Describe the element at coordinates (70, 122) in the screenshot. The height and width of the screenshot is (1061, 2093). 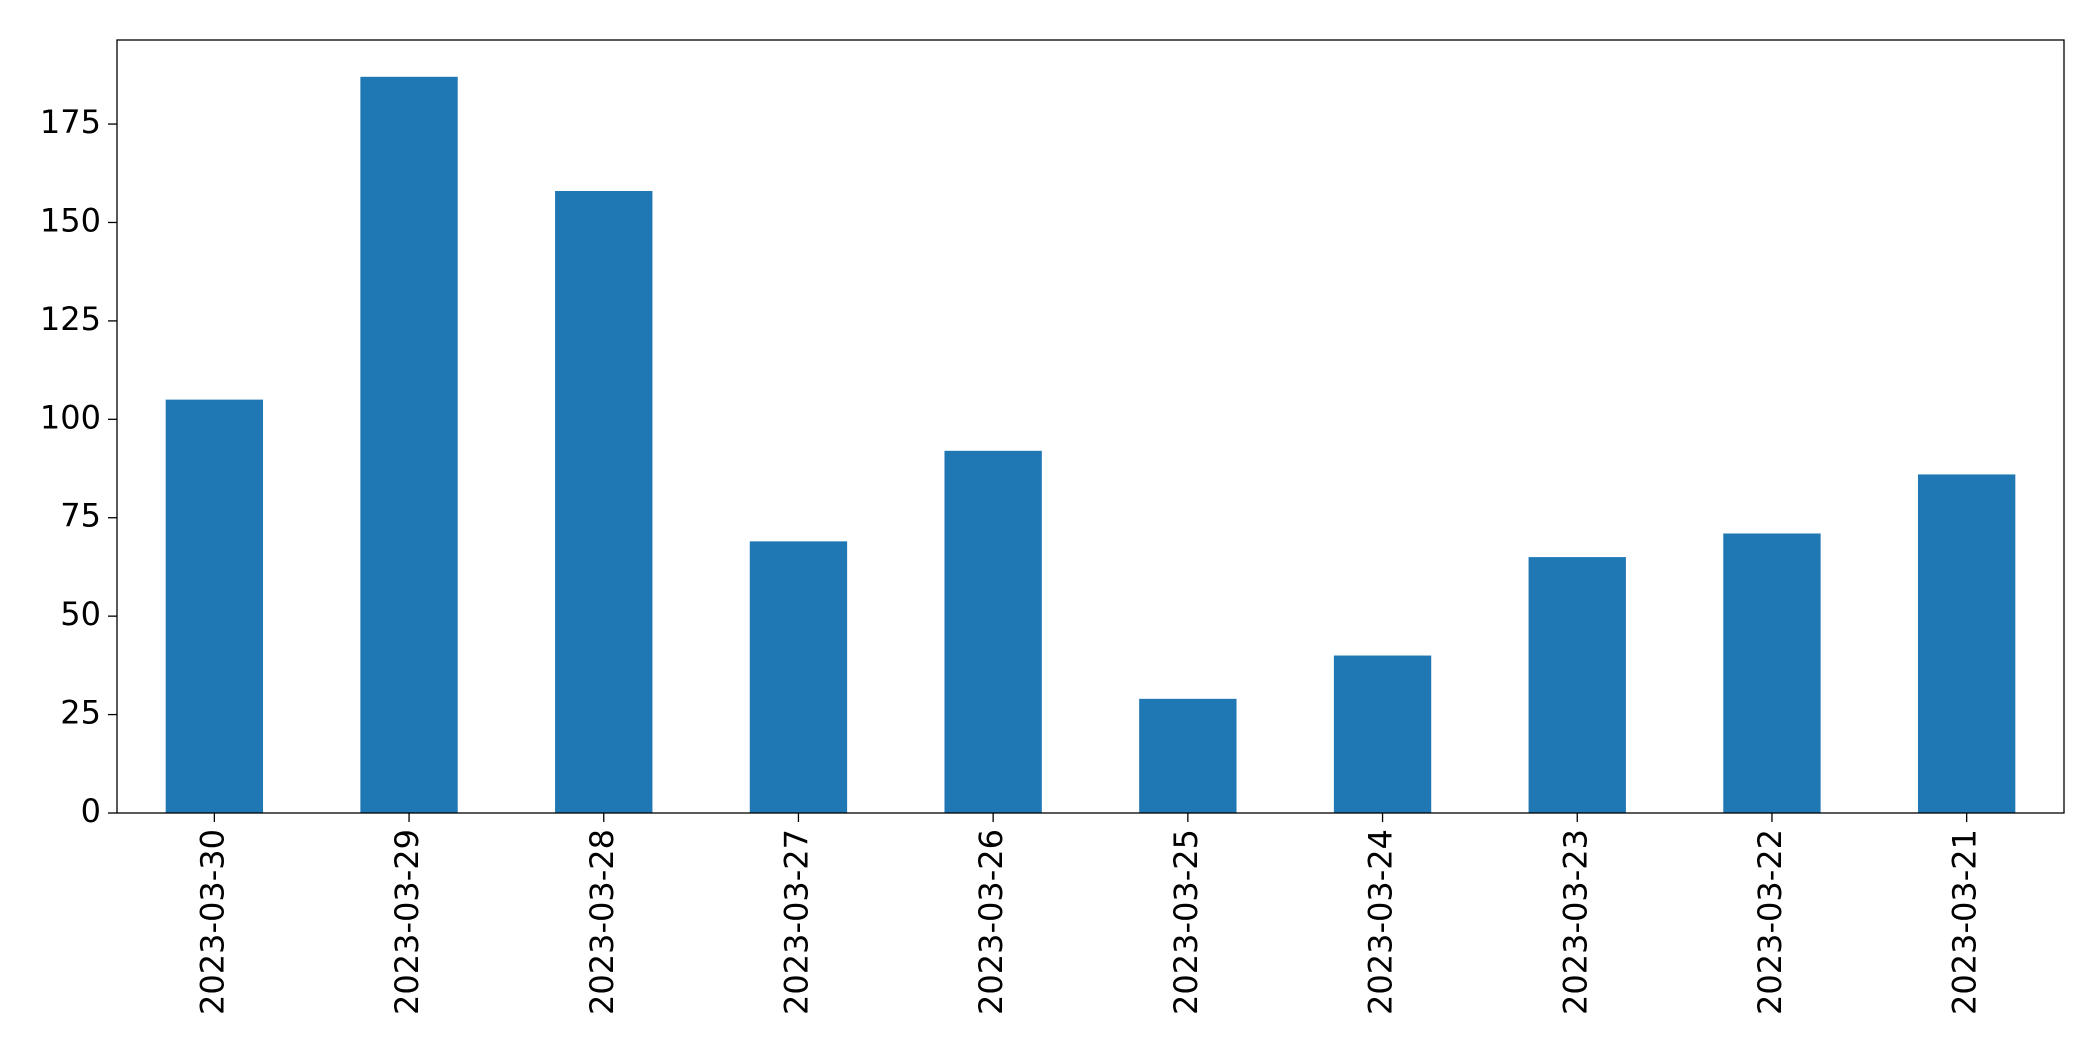
I see `y-tick-label: 175` at that location.